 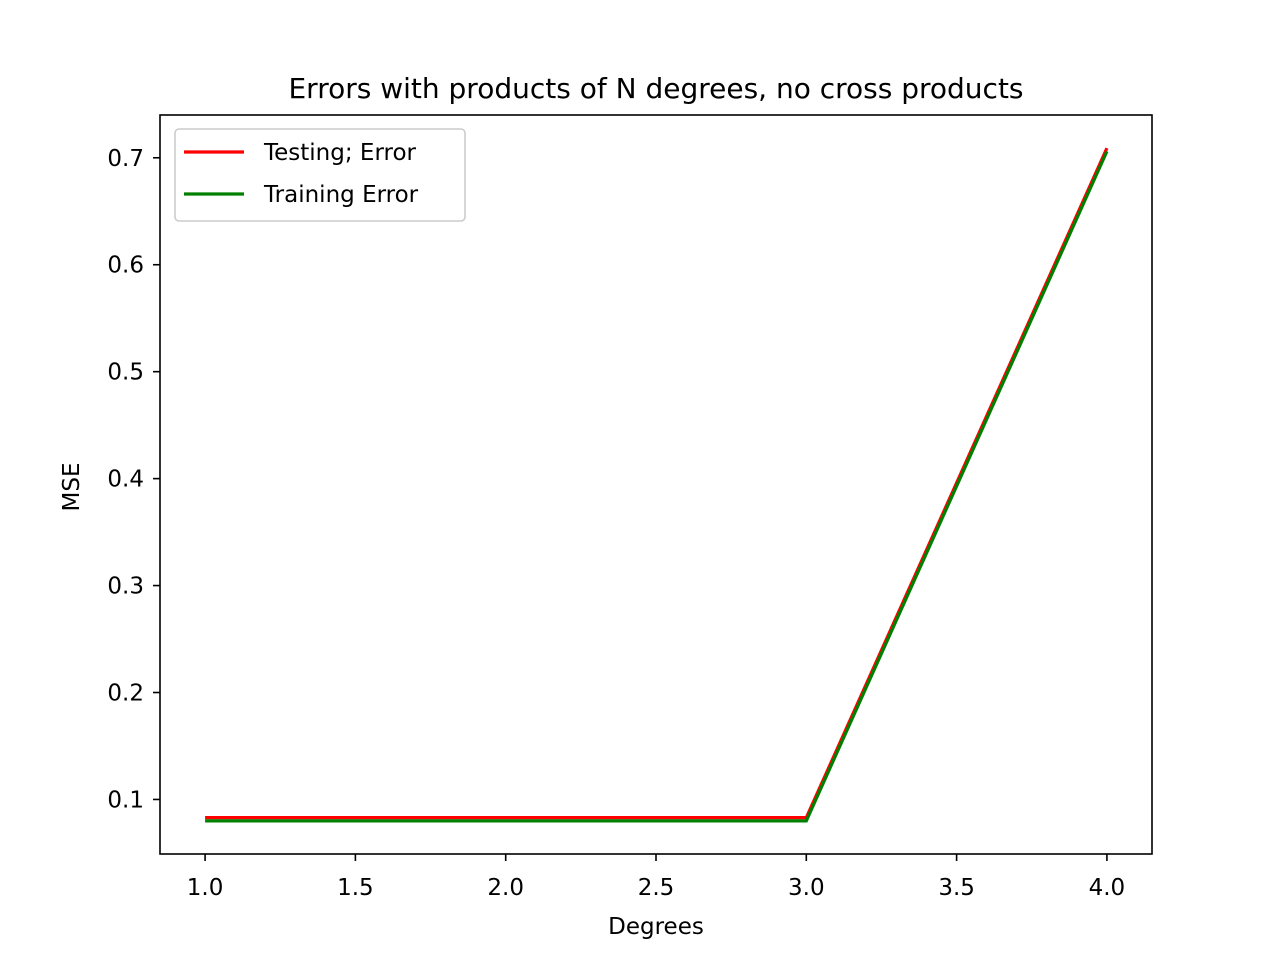 I want to click on x-axis-label: Degrees, so click(x=656, y=927).